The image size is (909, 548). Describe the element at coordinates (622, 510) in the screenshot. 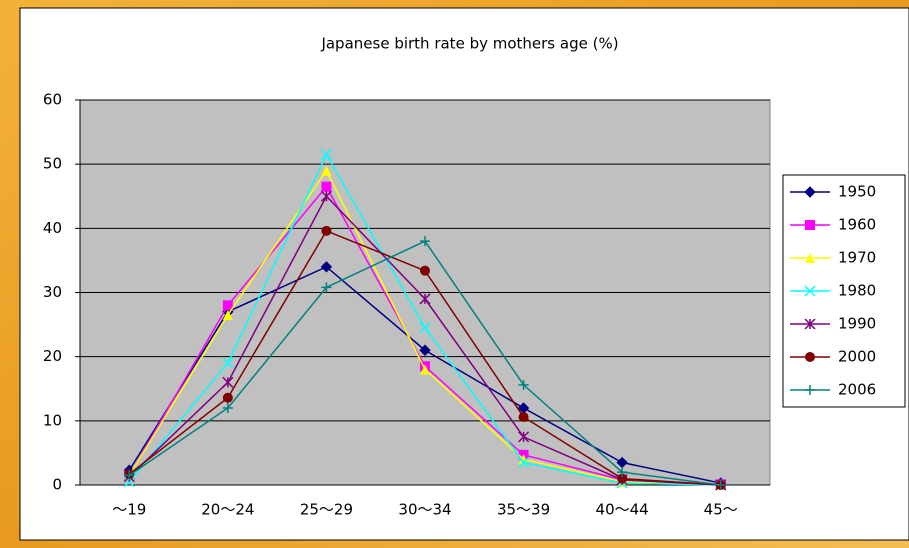

I see `x-tick-label: 40～44` at that location.